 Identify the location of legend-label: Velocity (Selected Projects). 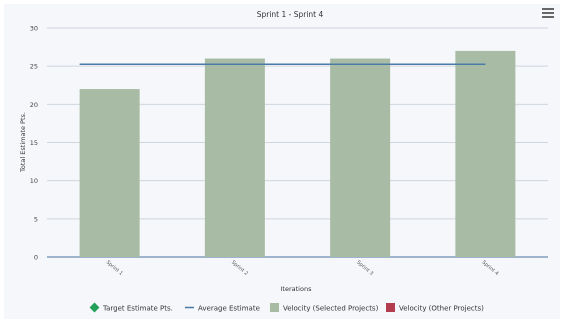
(331, 309).